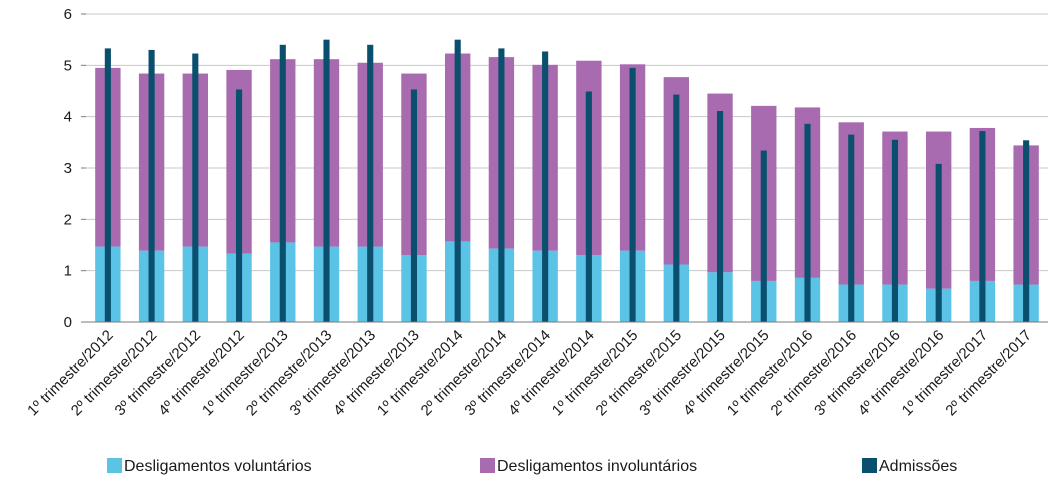  Describe the element at coordinates (918, 466) in the screenshot. I see `legend-label: Admissões` at that location.